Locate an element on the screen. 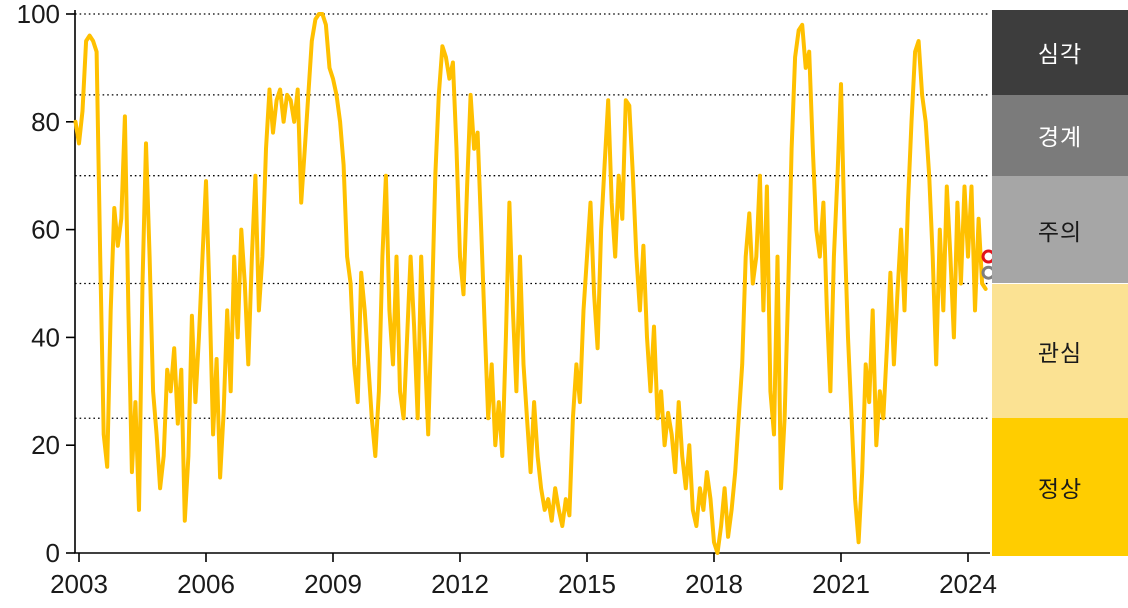 The height and width of the screenshot is (608, 1128). band-severe-label: 심각 is located at coordinates (1060, 54).